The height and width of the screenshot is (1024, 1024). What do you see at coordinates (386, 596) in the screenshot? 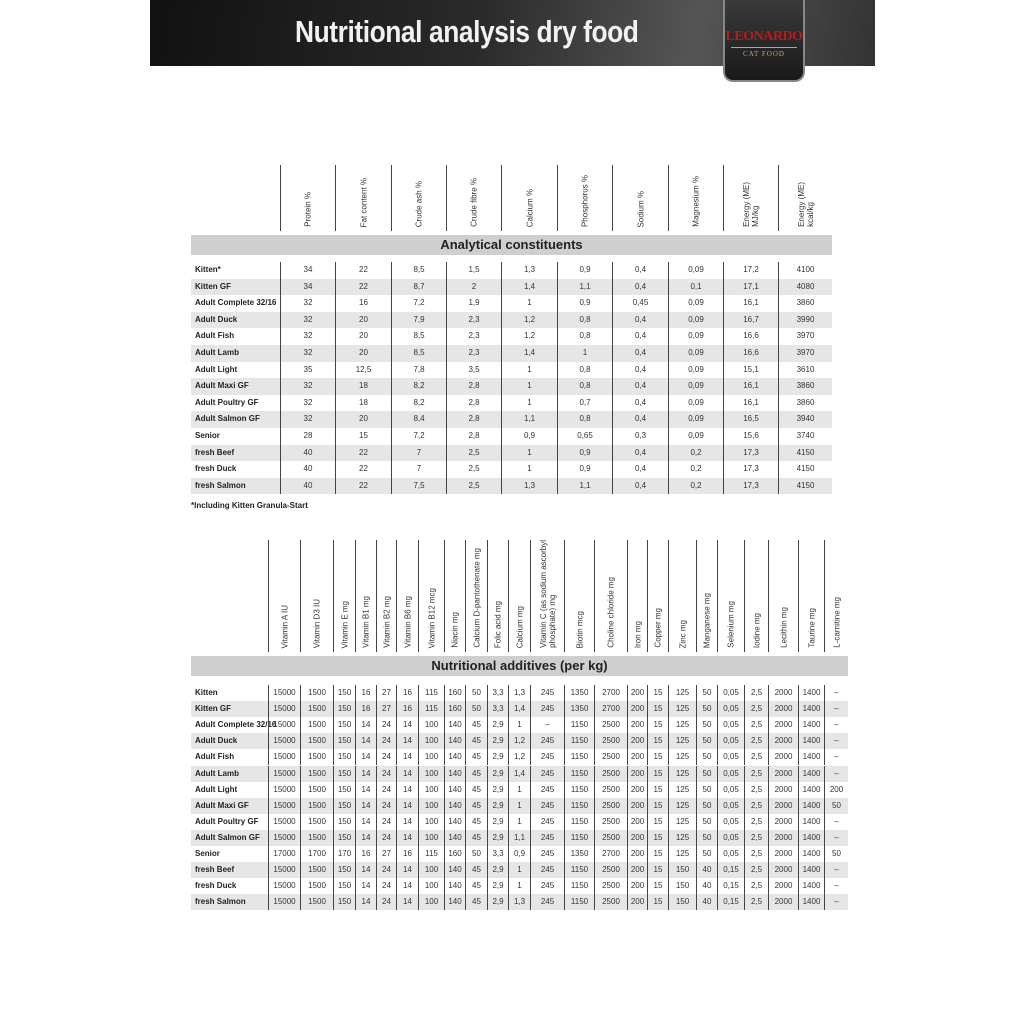
I see `column-header: Vitamin B2 mg` at bounding box center [386, 596].